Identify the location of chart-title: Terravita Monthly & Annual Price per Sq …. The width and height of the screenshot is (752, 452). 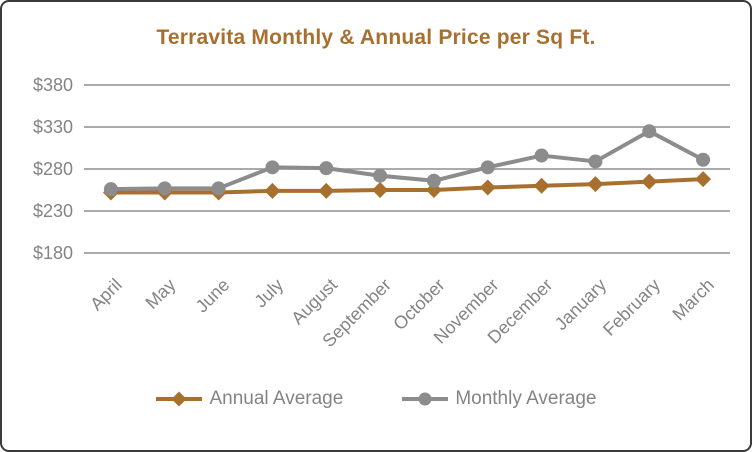
(376, 37).